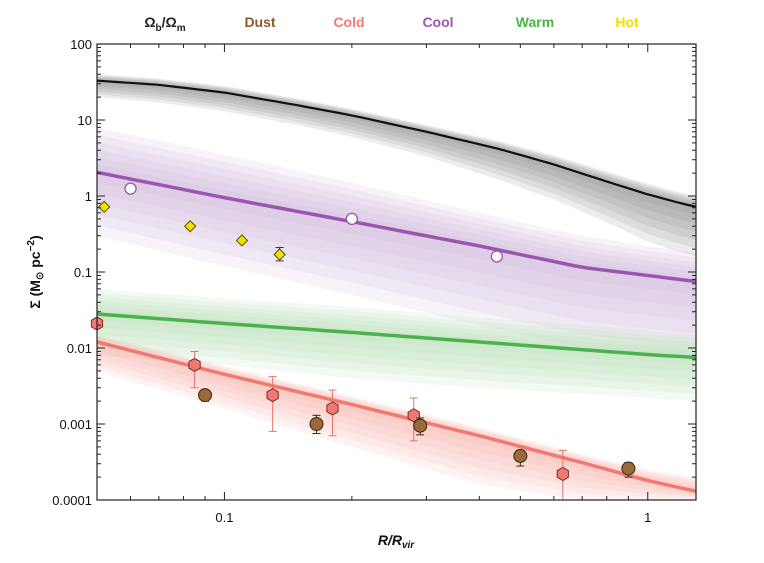 This screenshot has width=764, height=563. I want to click on y-tick-label: 0.0001, so click(72, 500).